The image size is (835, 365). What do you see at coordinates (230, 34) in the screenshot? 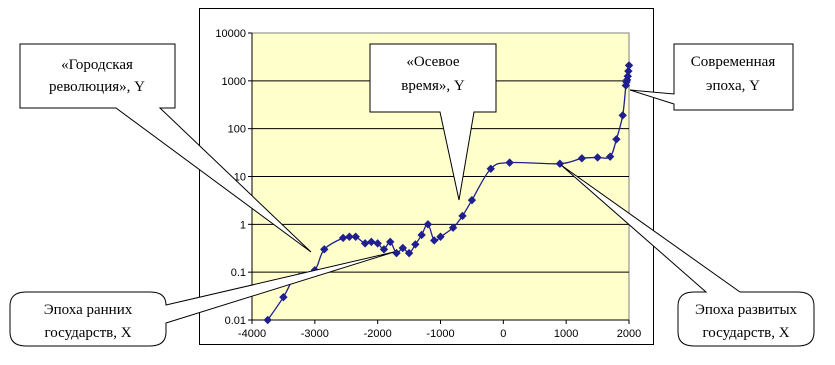
I see `y-tick-label: 10000` at bounding box center [230, 34].